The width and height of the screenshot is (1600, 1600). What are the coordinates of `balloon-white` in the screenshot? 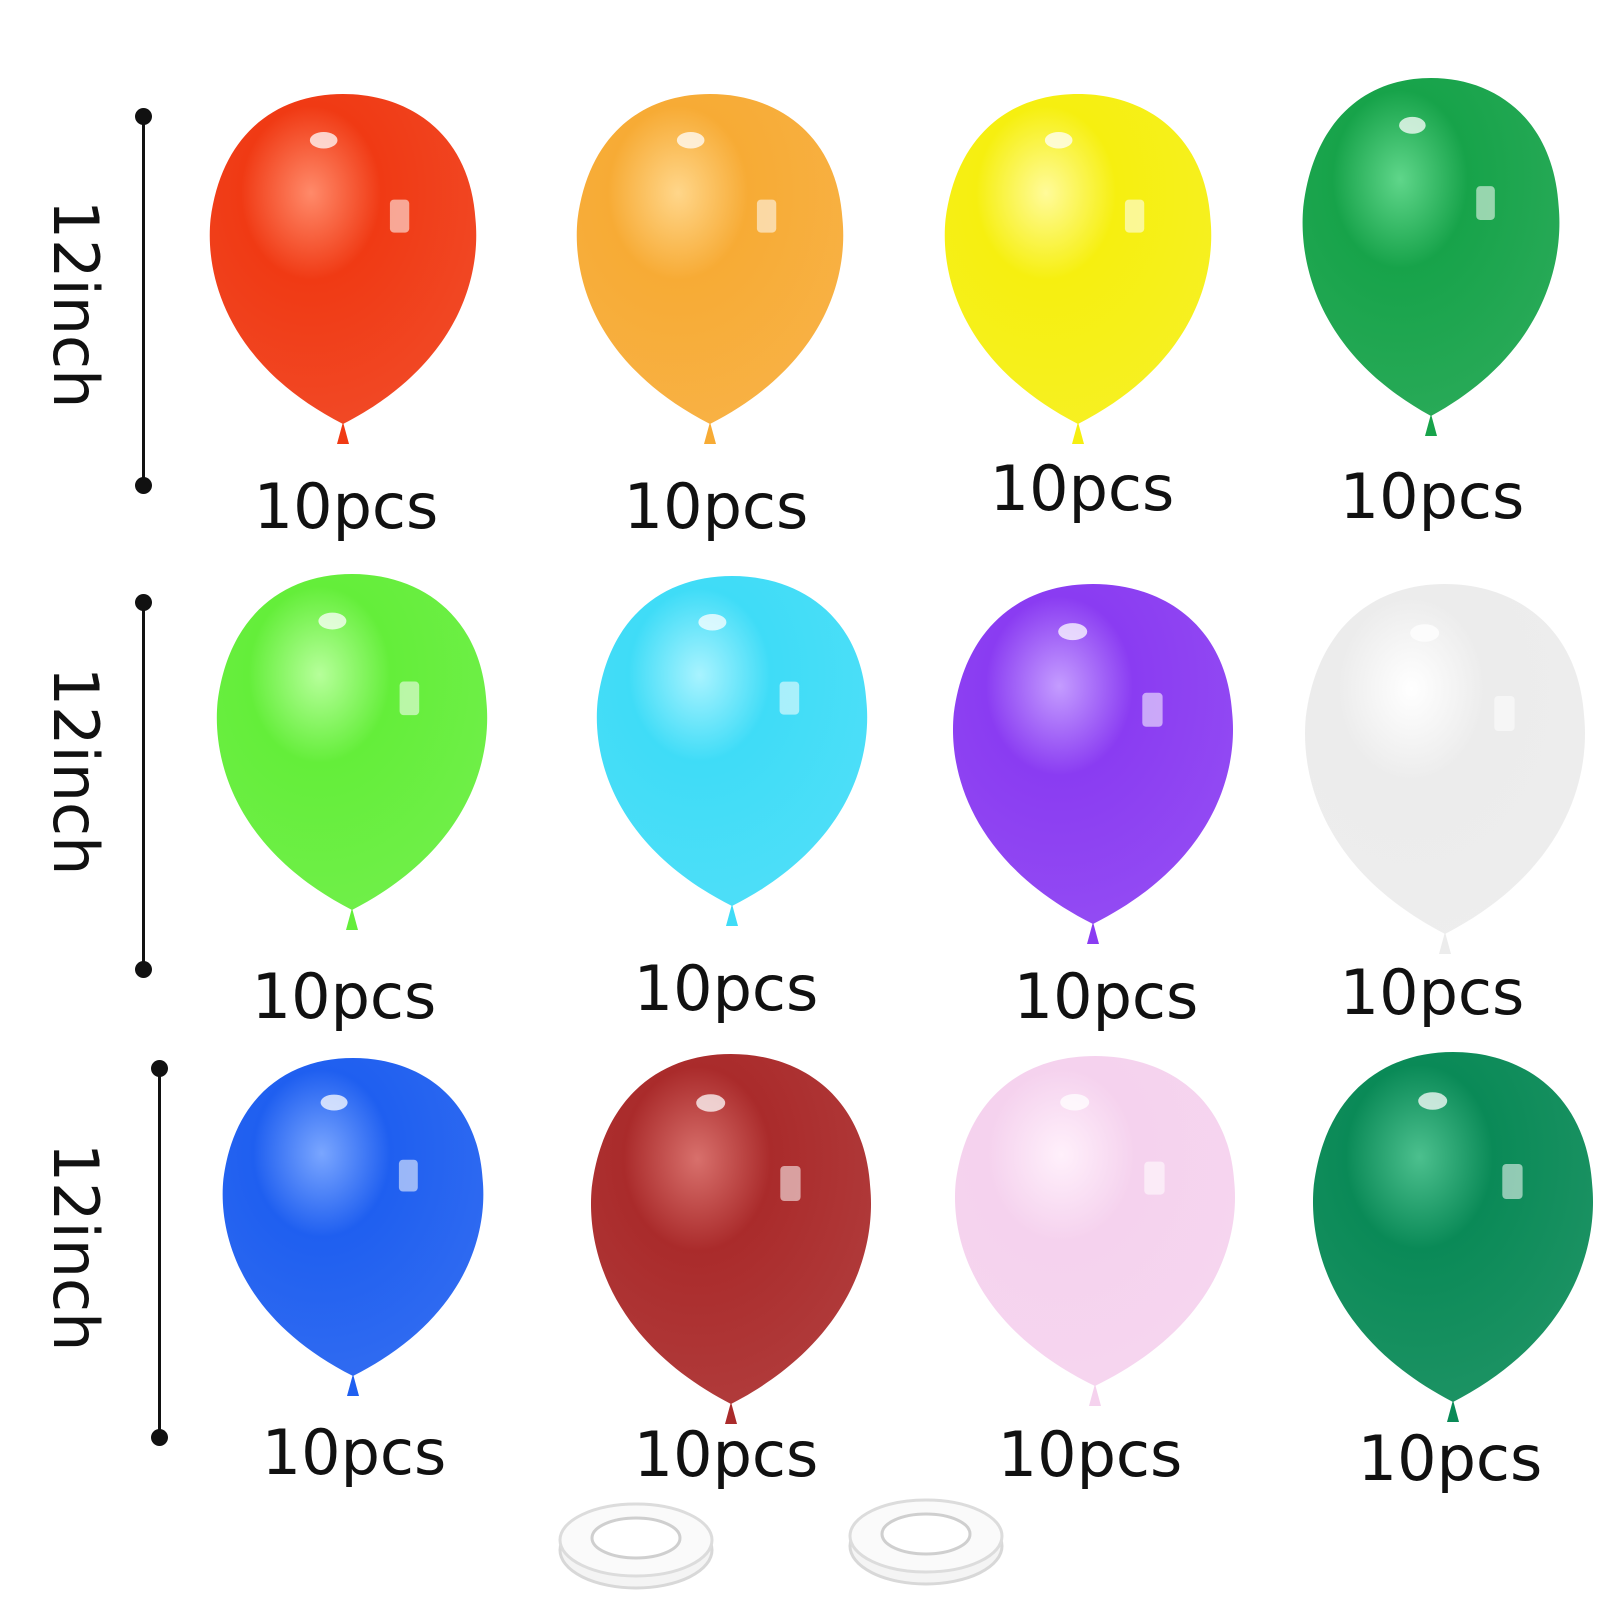 It's located at (1445, 771).